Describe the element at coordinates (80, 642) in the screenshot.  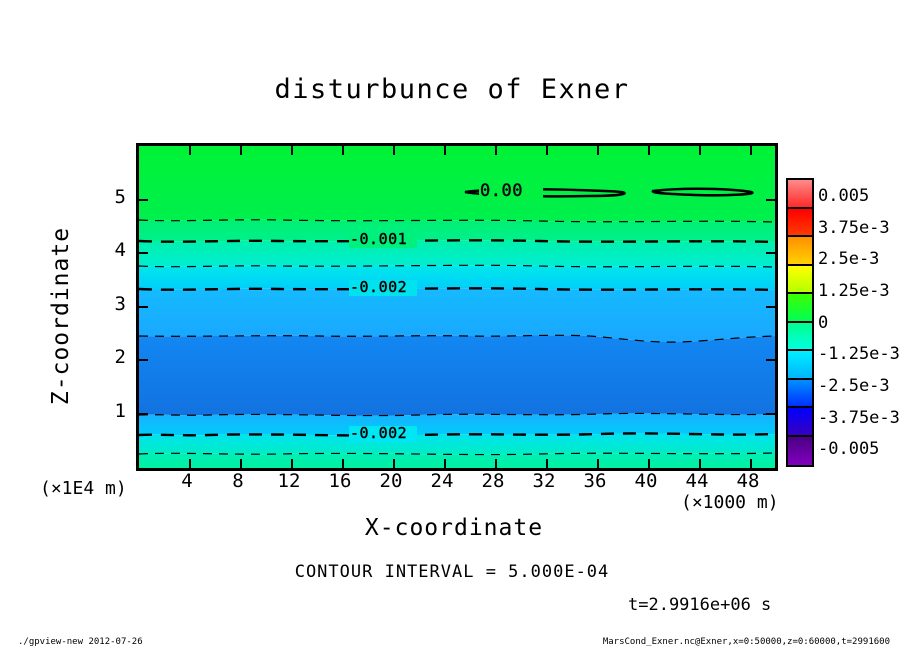
I see `footer-command-text: ./gpview-new 2012-07-26` at that location.